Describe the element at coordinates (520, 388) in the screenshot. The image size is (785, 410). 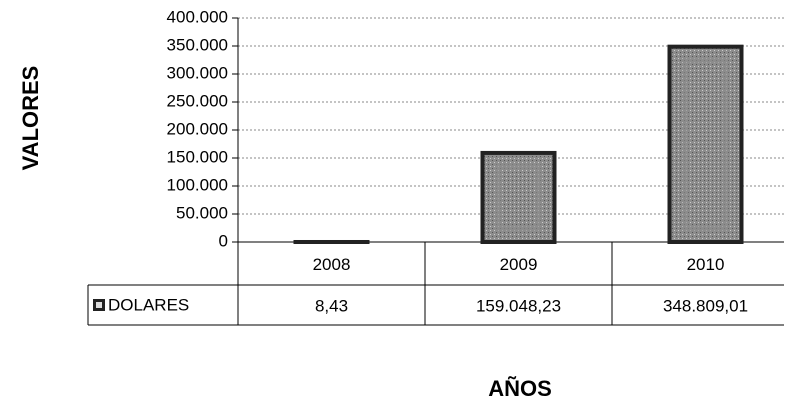
I see `x-axis-title: AÑOS` at that location.